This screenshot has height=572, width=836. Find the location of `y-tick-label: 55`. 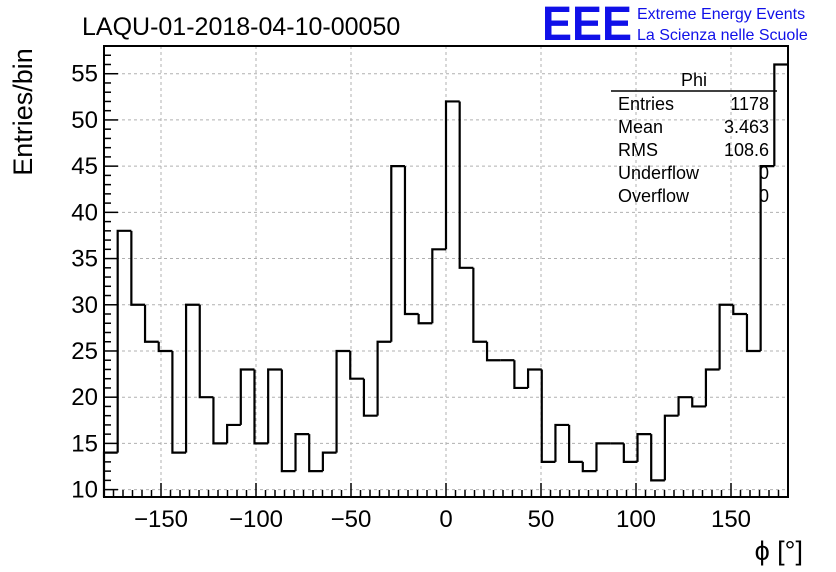

y-tick-label: 55 is located at coordinates (84, 74).